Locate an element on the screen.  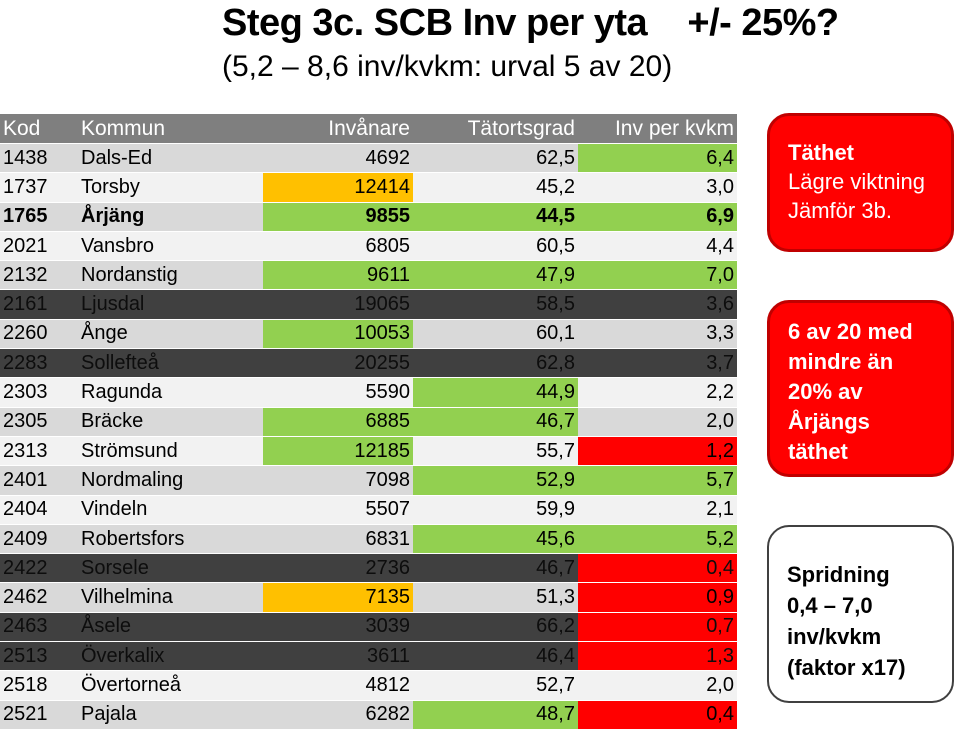
cell-kommun: Vilhelmina is located at coordinates (170, 597).